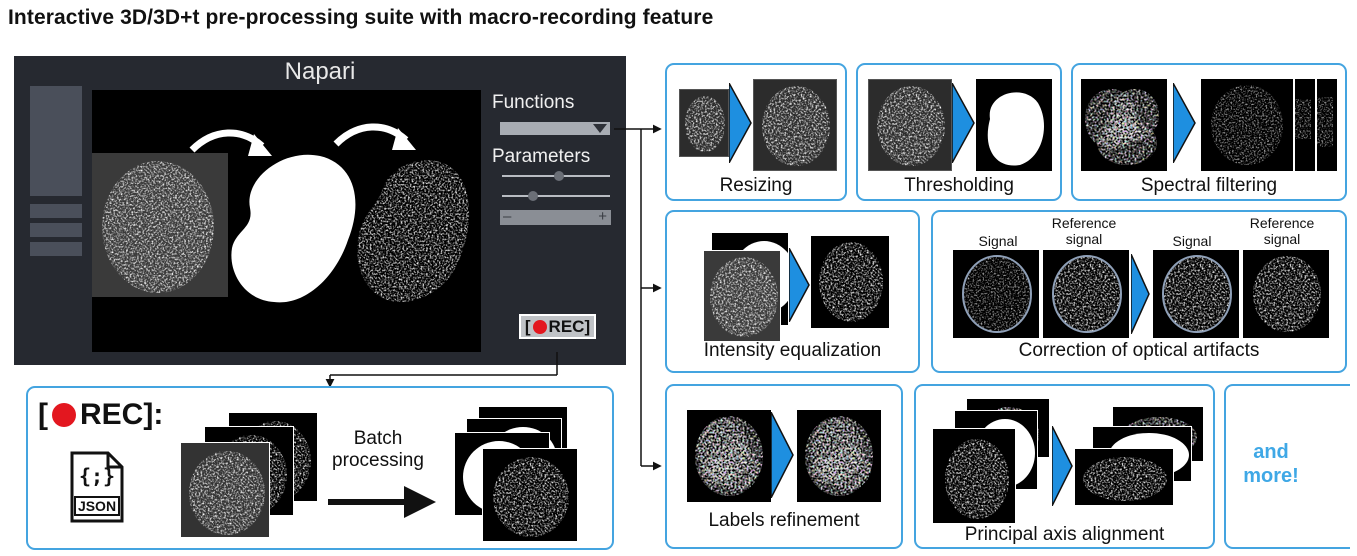 Image resolution: width=1357 pixels, height=556 pixels. What do you see at coordinates (1064, 534) in the screenshot?
I see `principal-caption: Principal axis alignment` at bounding box center [1064, 534].